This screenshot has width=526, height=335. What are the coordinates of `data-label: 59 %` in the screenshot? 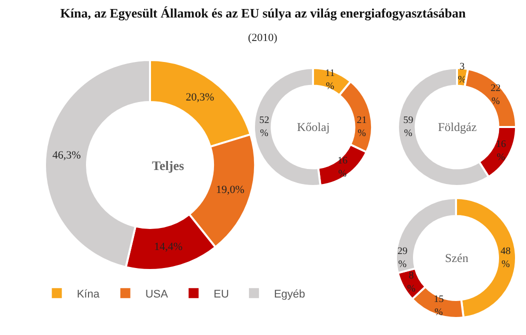 It's located at (408, 127).